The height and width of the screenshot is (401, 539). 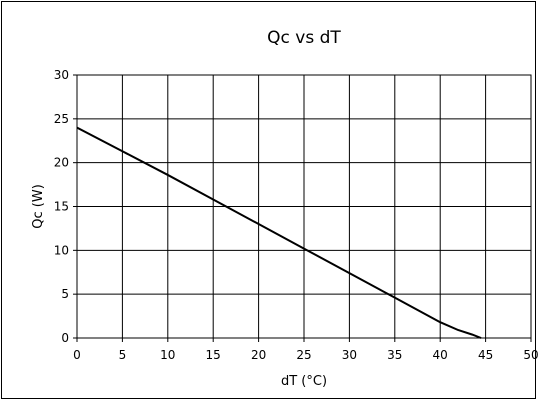 What do you see at coordinates (61, 250) in the screenshot?
I see `y-tick-label: 10` at bounding box center [61, 250].